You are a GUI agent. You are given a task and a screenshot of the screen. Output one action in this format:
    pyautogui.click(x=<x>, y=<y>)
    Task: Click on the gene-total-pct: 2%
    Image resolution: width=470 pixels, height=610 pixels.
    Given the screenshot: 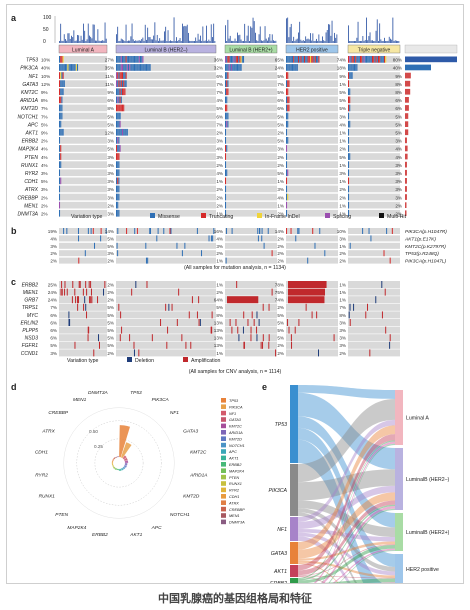 What is the action you would take?
    pyautogui.click(x=398, y=205)
    